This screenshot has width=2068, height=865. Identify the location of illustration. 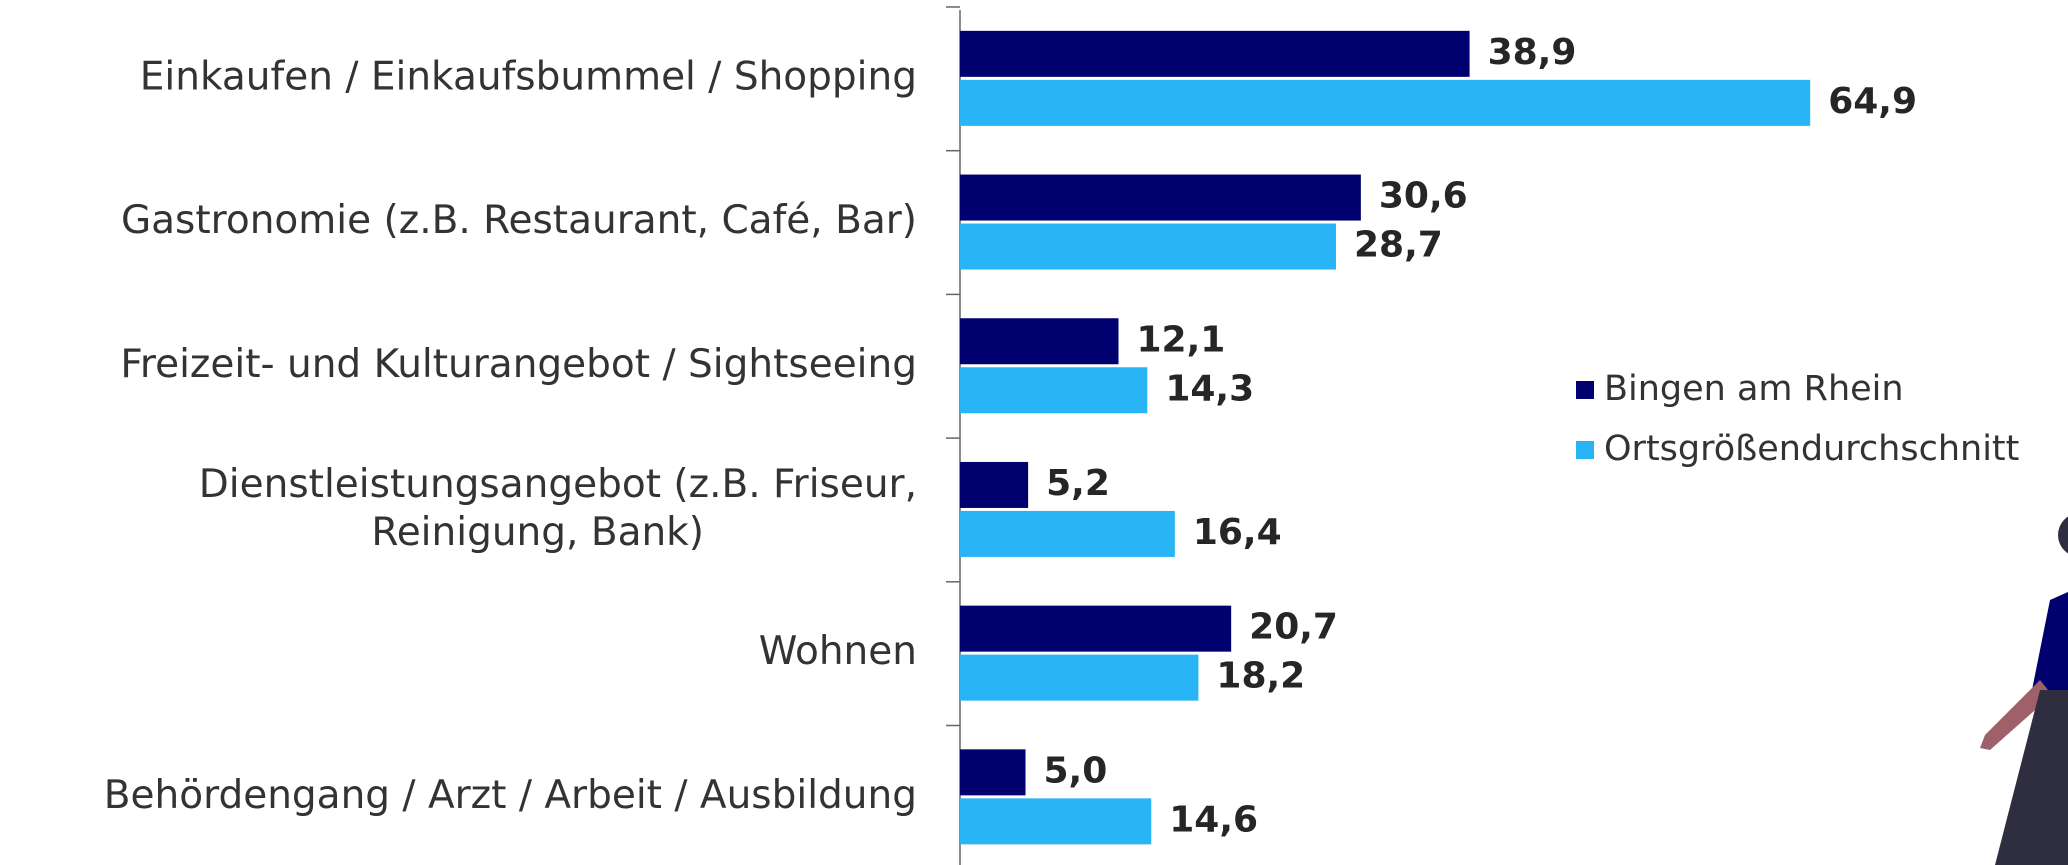
(2024, 690).